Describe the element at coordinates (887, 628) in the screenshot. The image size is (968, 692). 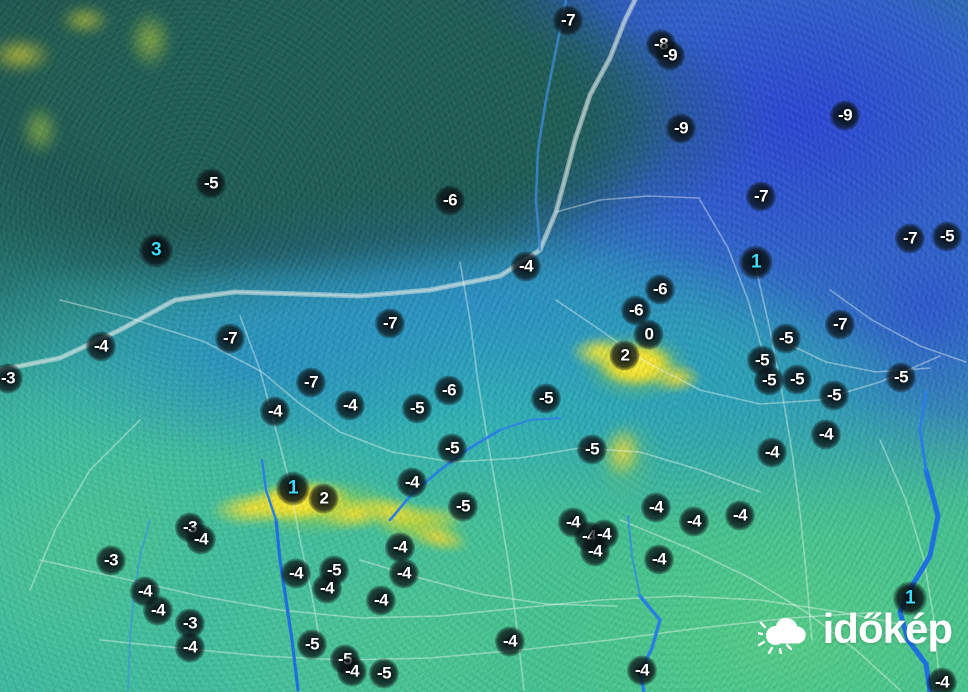
I see `logo-wordmark: időkép` at that location.